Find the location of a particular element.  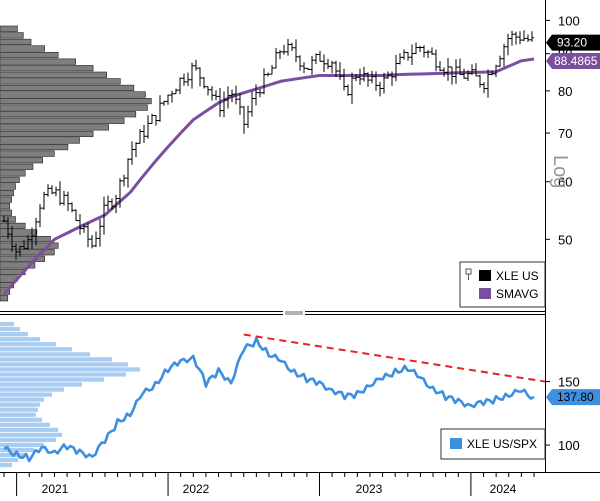

relative-legend: XLE US/SPX is located at coordinates (493, 444).